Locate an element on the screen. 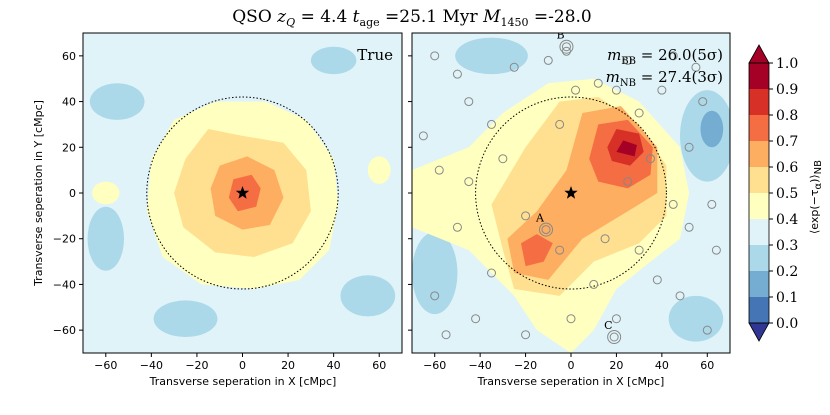 This screenshot has width=830, height=415. y-tick-label: 20 is located at coordinates (69, 147).